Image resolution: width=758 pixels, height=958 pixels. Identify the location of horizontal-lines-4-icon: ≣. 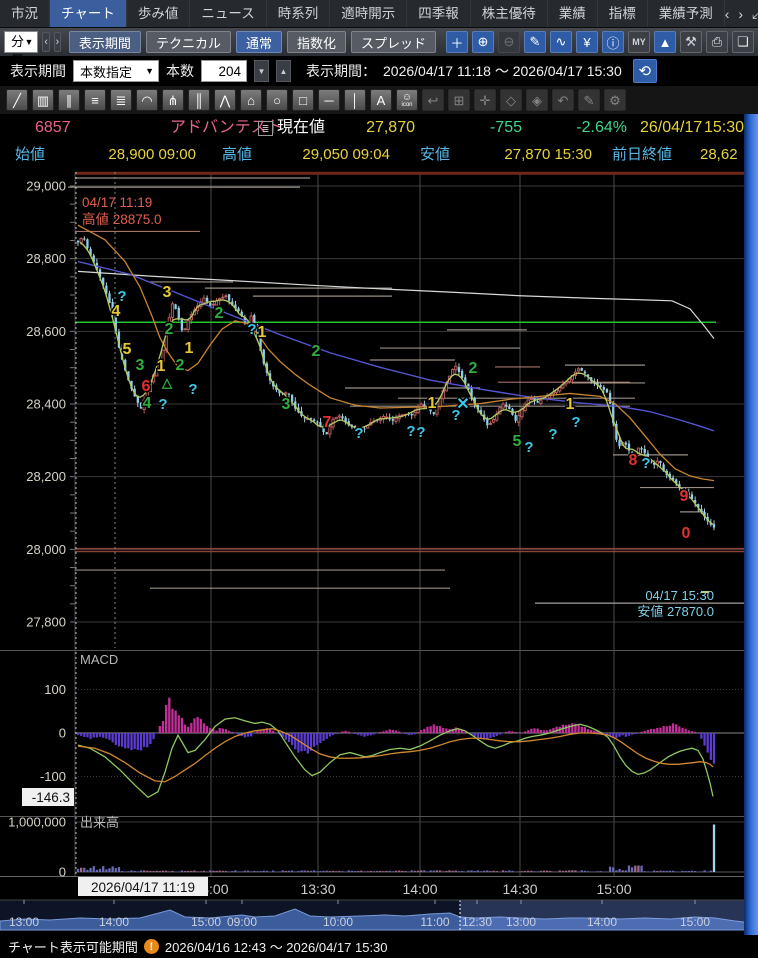
(121, 100).